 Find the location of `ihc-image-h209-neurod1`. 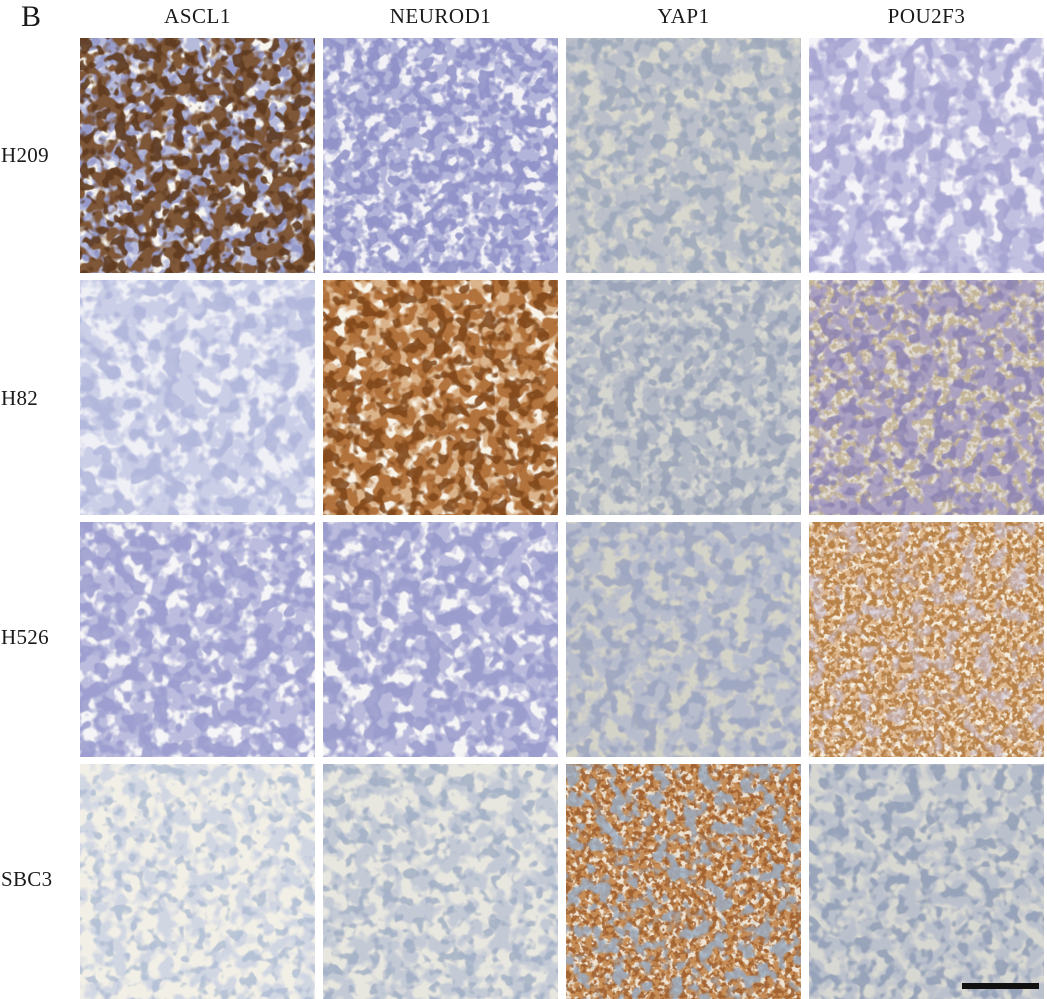

ihc-image-h209-neurod1 is located at coordinates (440, 155).